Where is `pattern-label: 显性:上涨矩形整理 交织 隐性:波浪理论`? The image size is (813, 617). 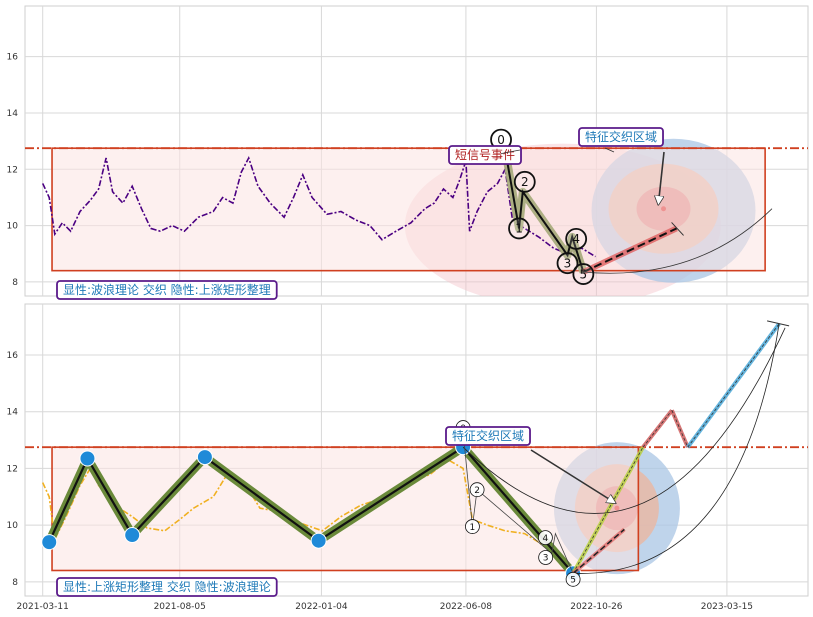
pattern-label: 显性:上涨矩形整理 交织 隐性:波浪理论 is located at coordinates (167, 586).